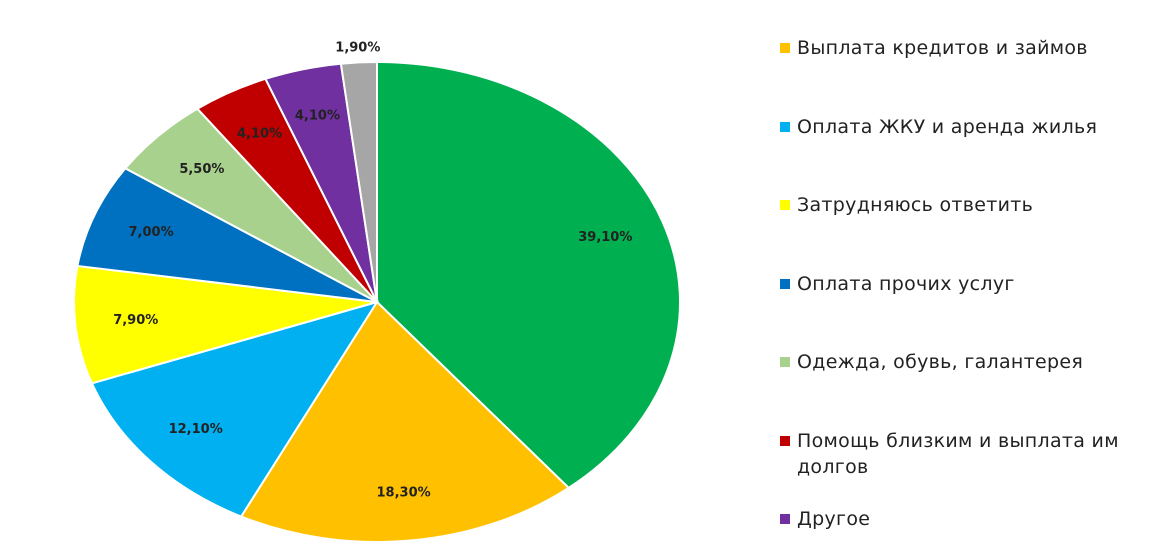 The height and width of the screenshot is (543, 1170). I want to click on data-label: 18,30%, so click(404, 492).